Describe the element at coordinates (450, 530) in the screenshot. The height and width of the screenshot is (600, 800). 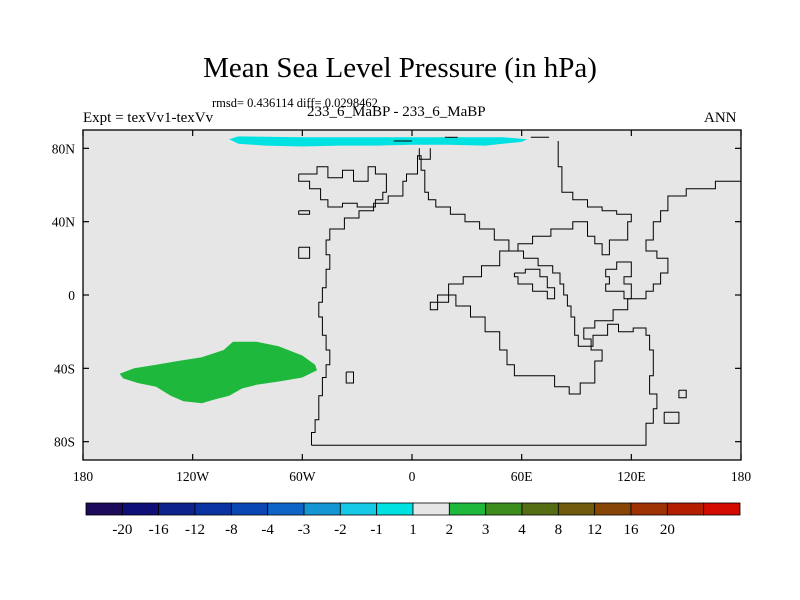
I see `colorbar-label: 2` at that location.